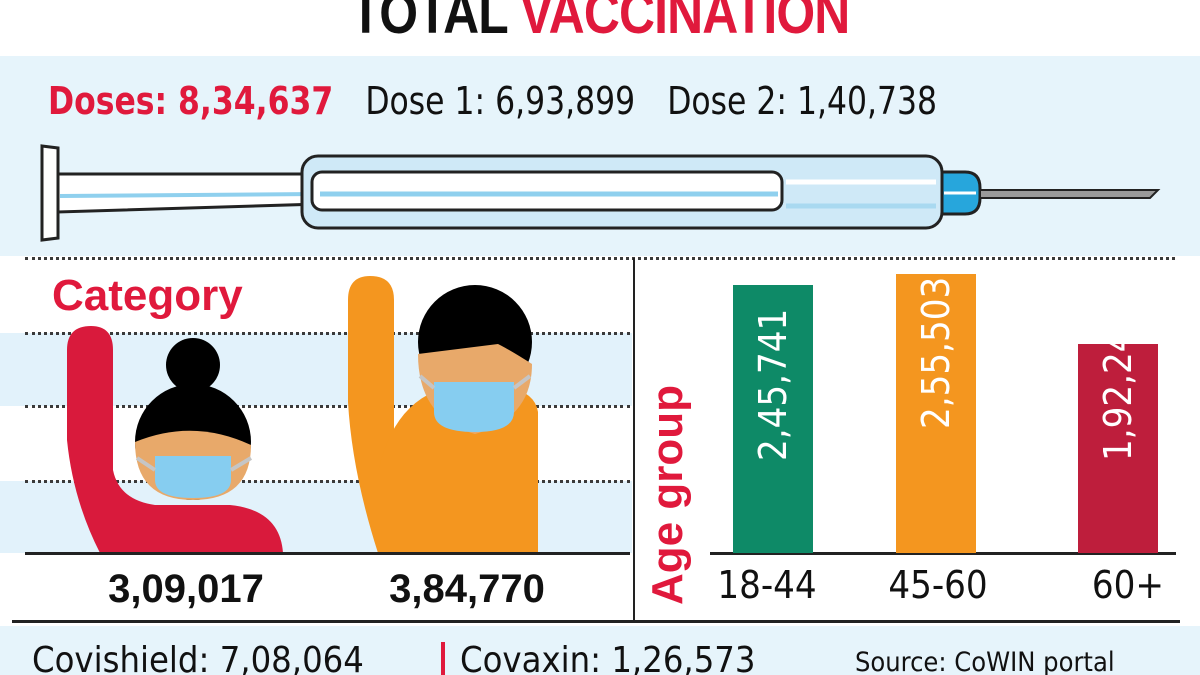  Describe the element at coordinates (1118, 384) in the screenshot. I see `bar-value-60-plus: 1,92,248` at that location.